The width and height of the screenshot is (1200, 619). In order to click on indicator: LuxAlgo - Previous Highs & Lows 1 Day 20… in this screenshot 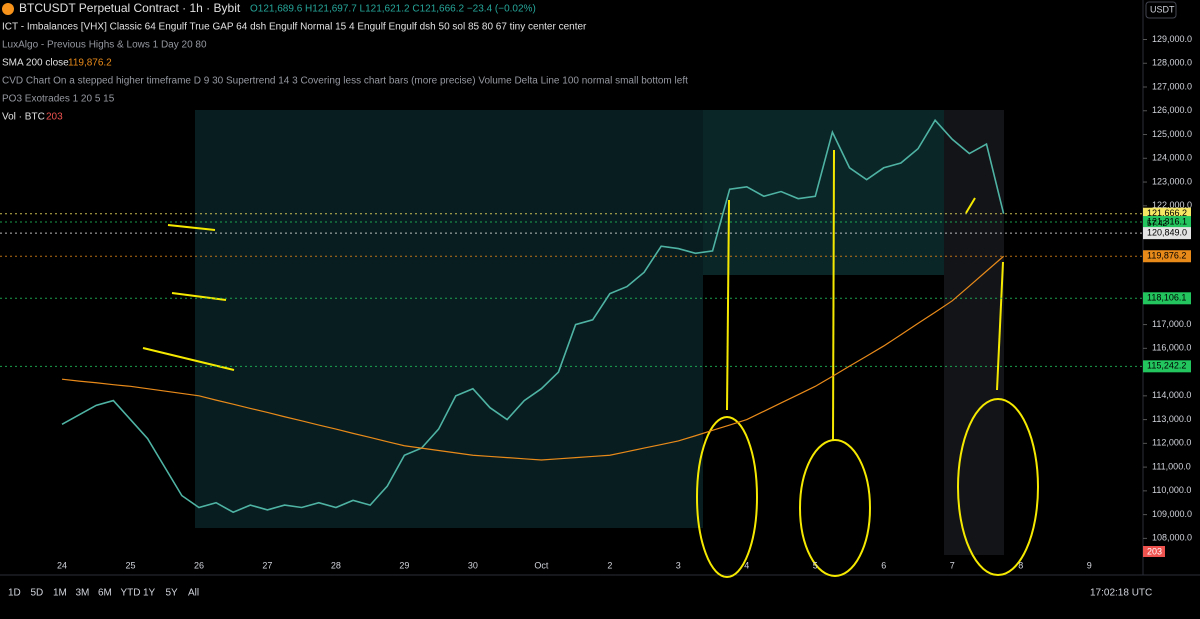, I will do `click(104, 45)`.